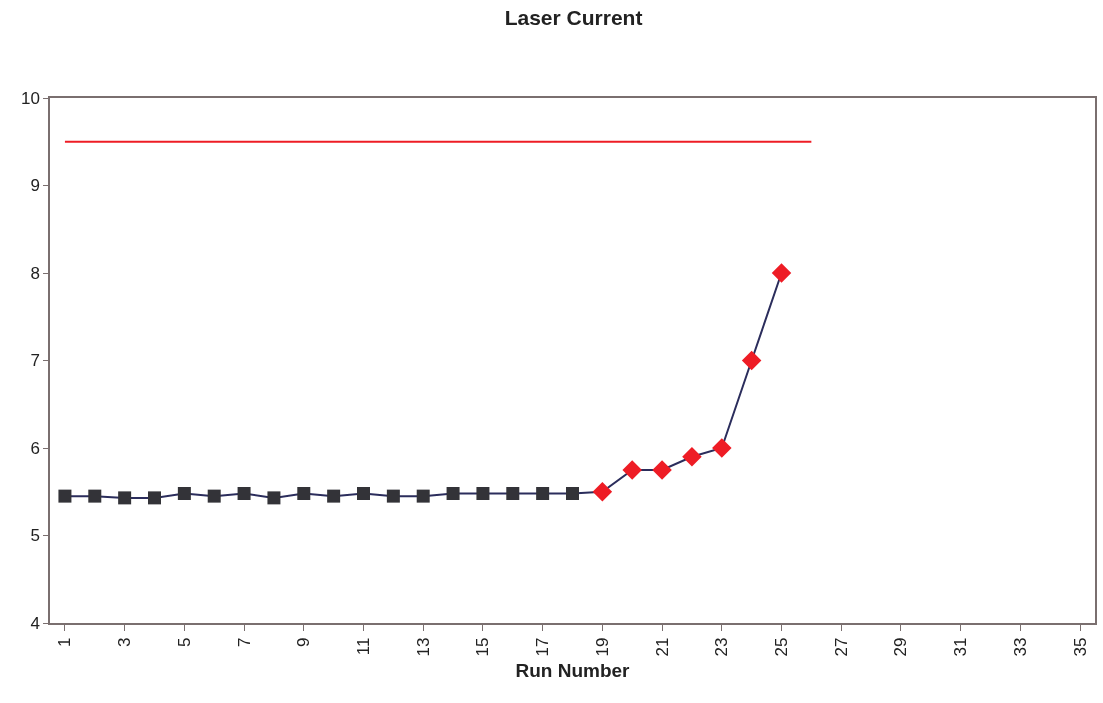  What do you see at coordinates (184, 642) in the screenshot?
I see `x-tick-label: 5` at bounding box center [184, 642].